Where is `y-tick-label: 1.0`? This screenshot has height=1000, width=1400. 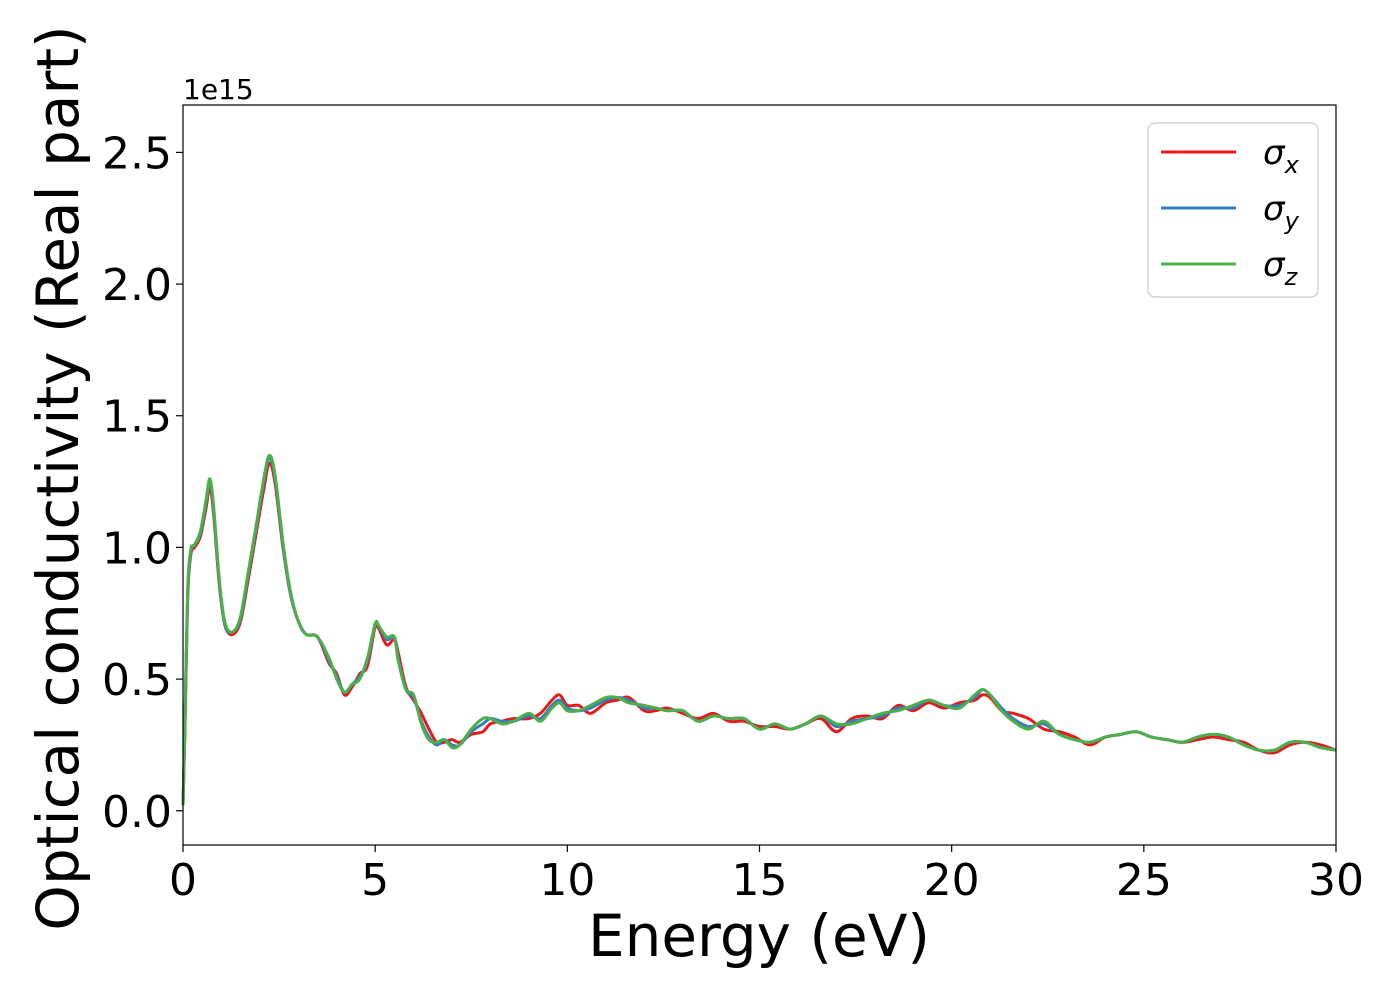 y-tick-label: 1.0 is located at coordinates (137, 548).